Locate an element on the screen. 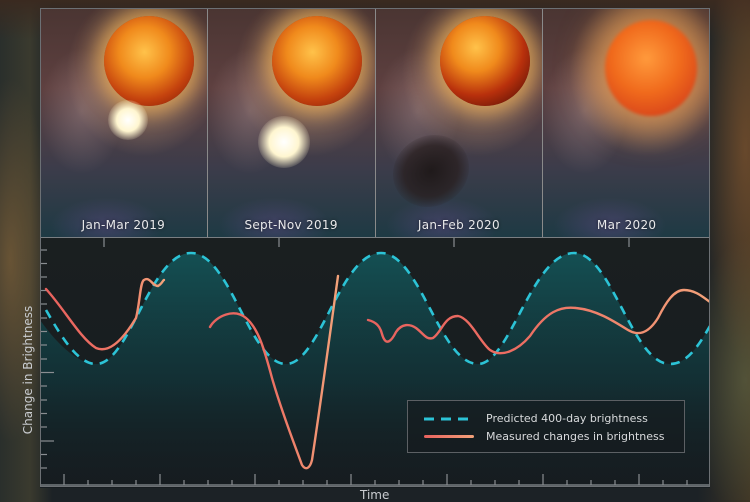  dashed-line-swatch-icon is located at coordinates (449, 418).